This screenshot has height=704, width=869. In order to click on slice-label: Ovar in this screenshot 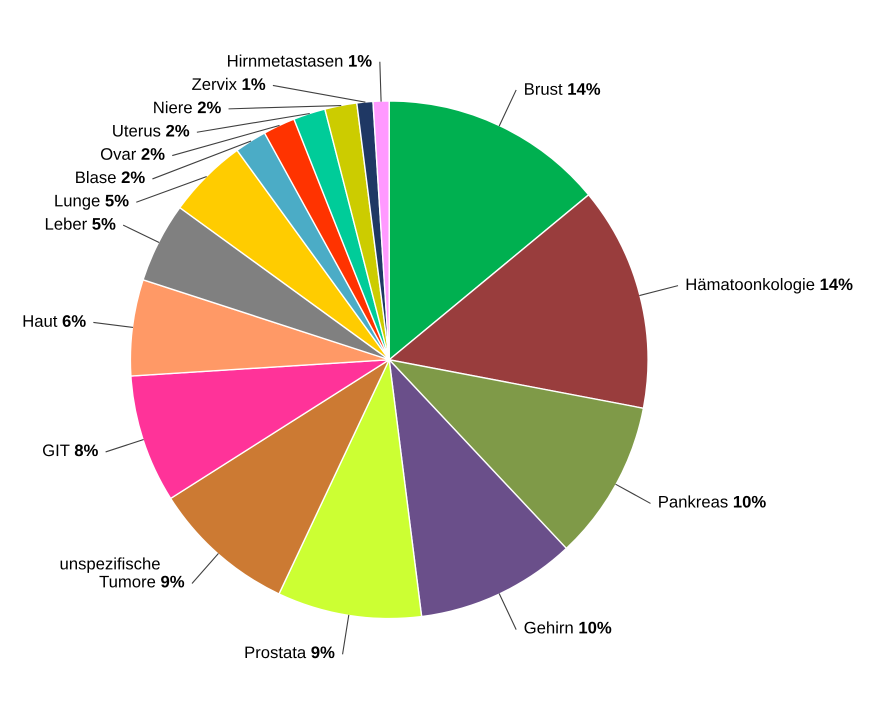, I will do `click(118, 154)`.